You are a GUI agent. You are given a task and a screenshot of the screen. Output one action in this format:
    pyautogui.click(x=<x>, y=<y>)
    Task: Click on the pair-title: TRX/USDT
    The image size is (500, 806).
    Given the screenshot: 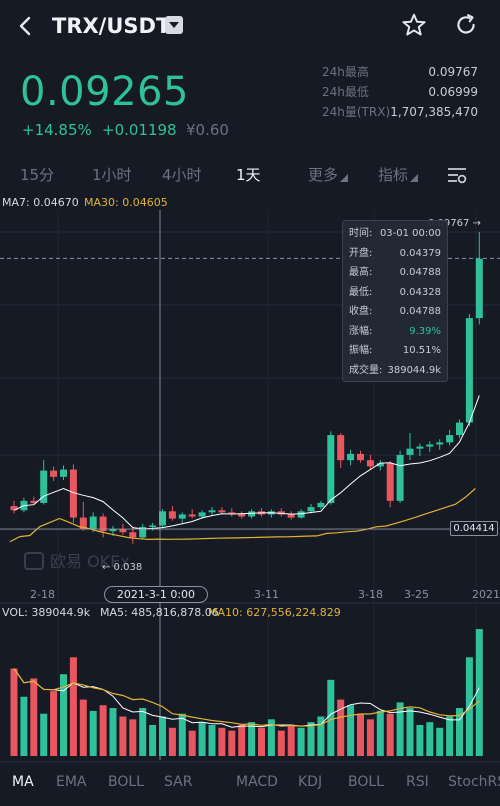 What is the action you would take?
    pyautogui.click(x=111, y=26)
    